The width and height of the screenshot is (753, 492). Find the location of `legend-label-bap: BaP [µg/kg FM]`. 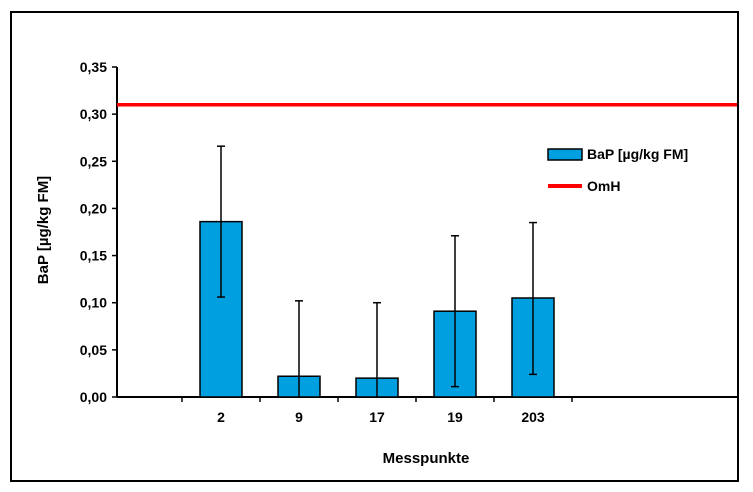

legend-label-bap: BaP [µg/kg FM] is located at coordinates (637, 154).